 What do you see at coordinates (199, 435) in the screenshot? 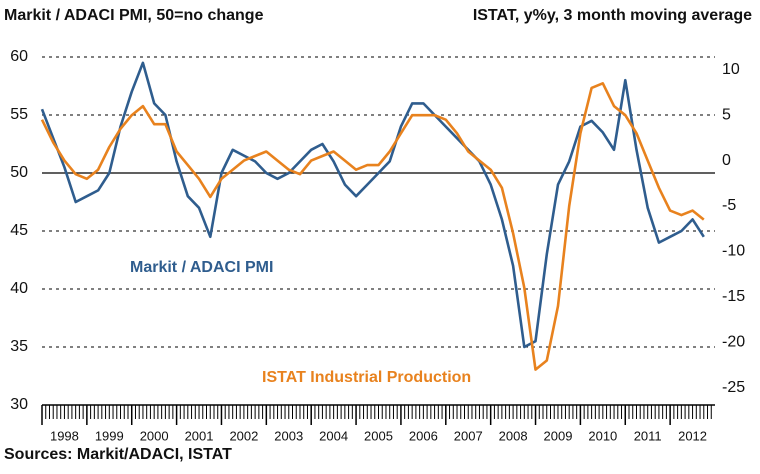
I see `x-tick-label: 2001` at bounding box center [199, 435].